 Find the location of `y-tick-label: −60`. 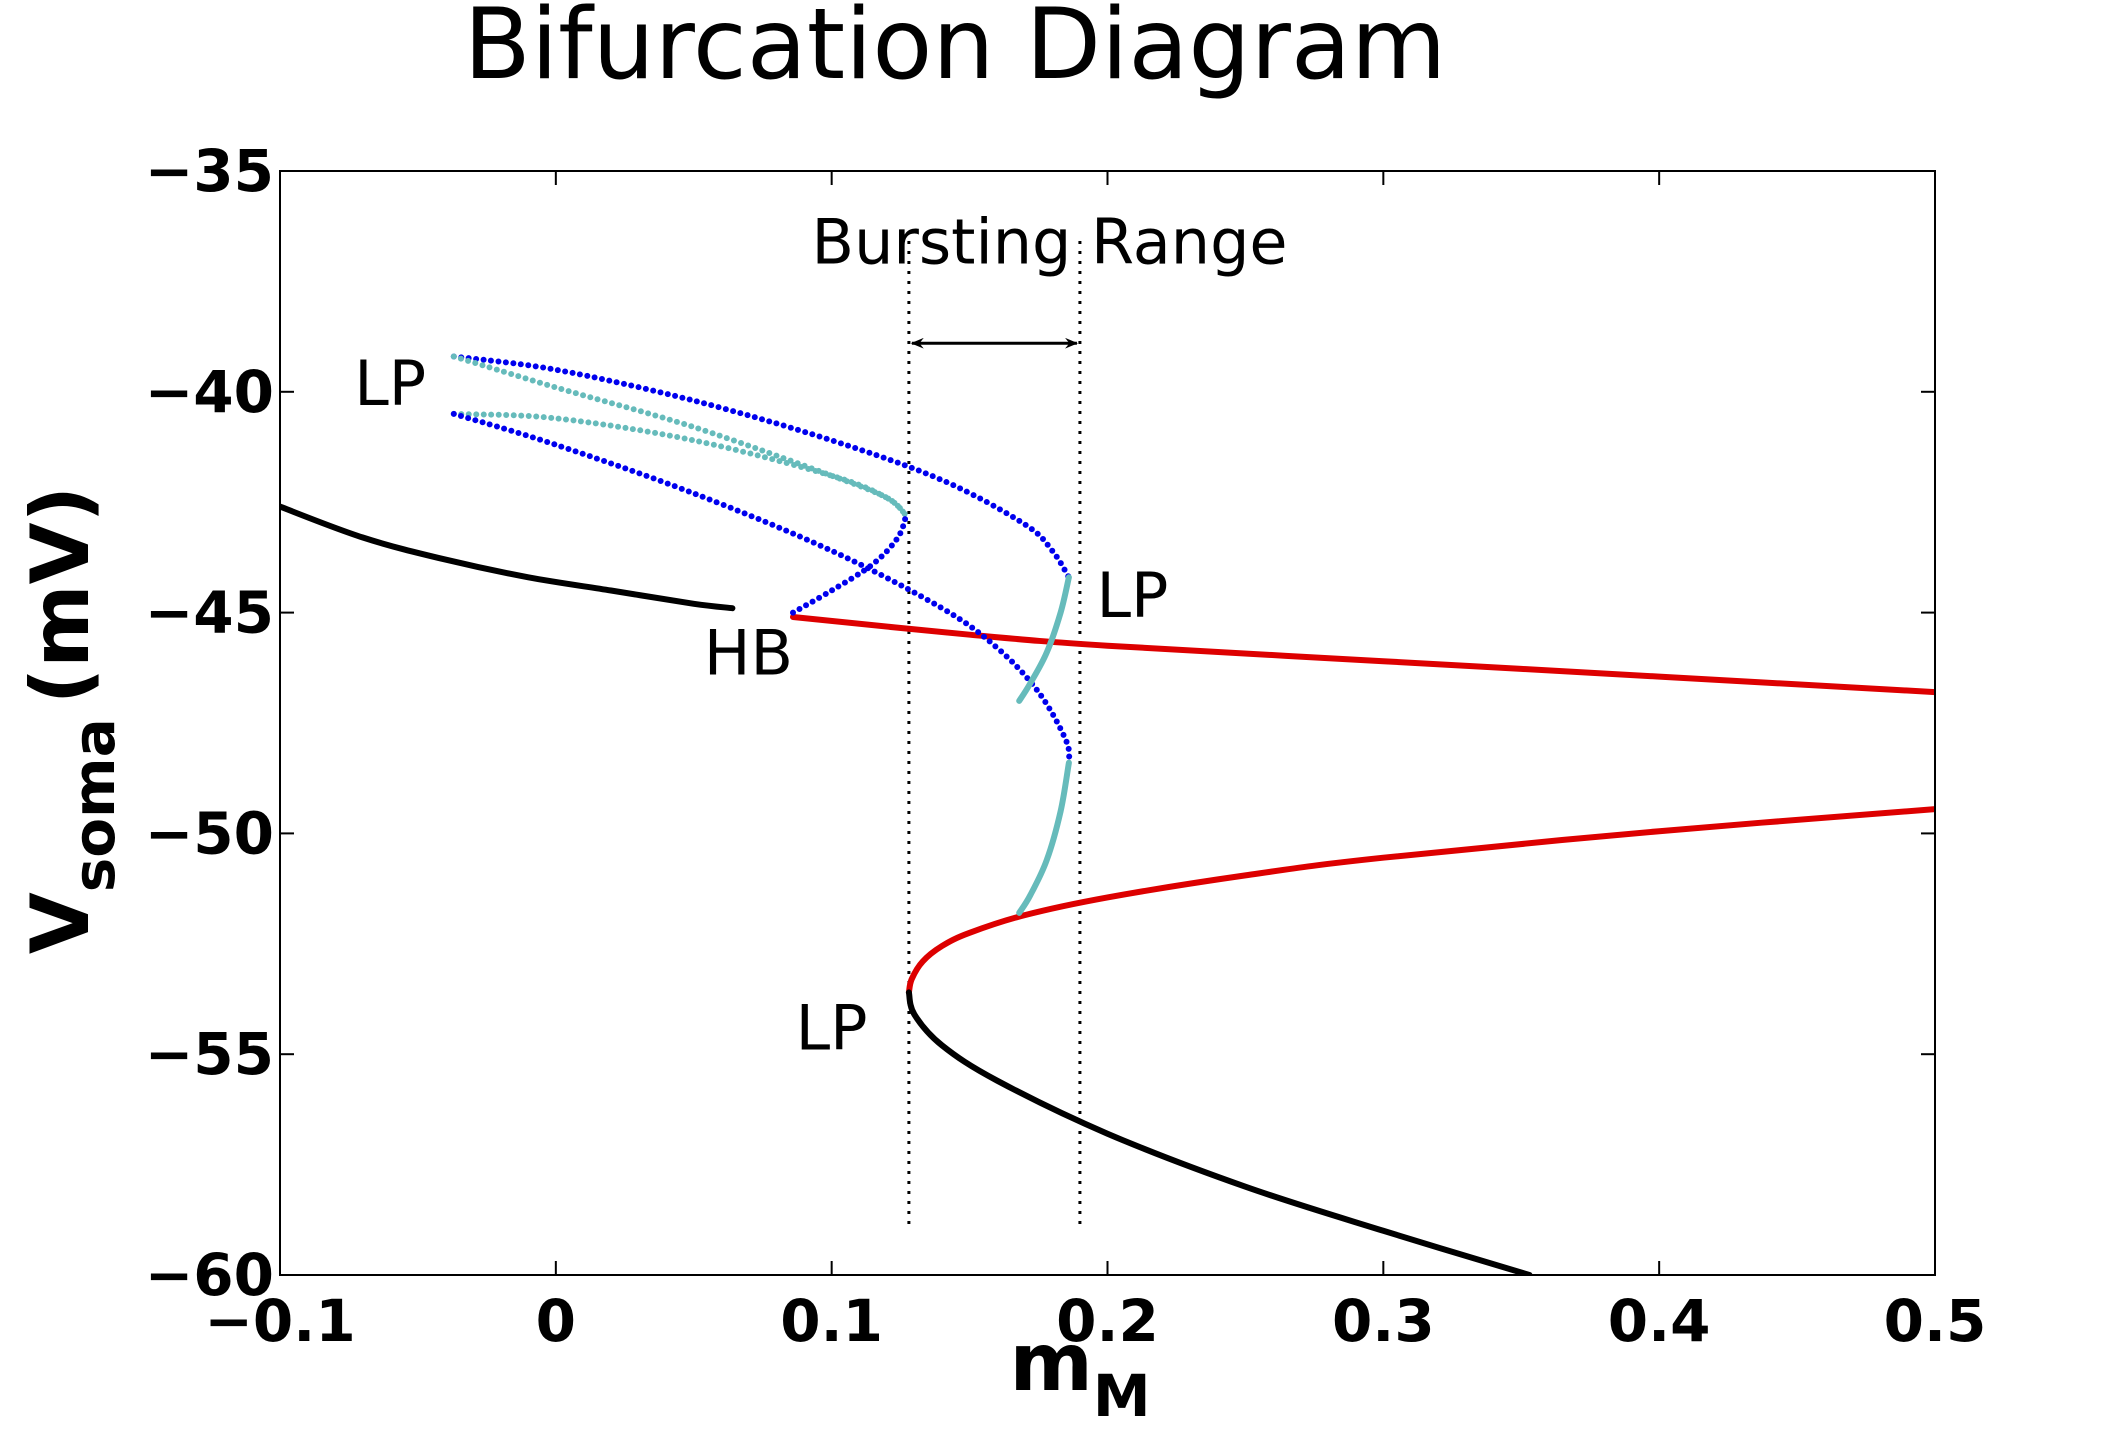

y-tick-label: −60 is located at coordinates (209, 1275).